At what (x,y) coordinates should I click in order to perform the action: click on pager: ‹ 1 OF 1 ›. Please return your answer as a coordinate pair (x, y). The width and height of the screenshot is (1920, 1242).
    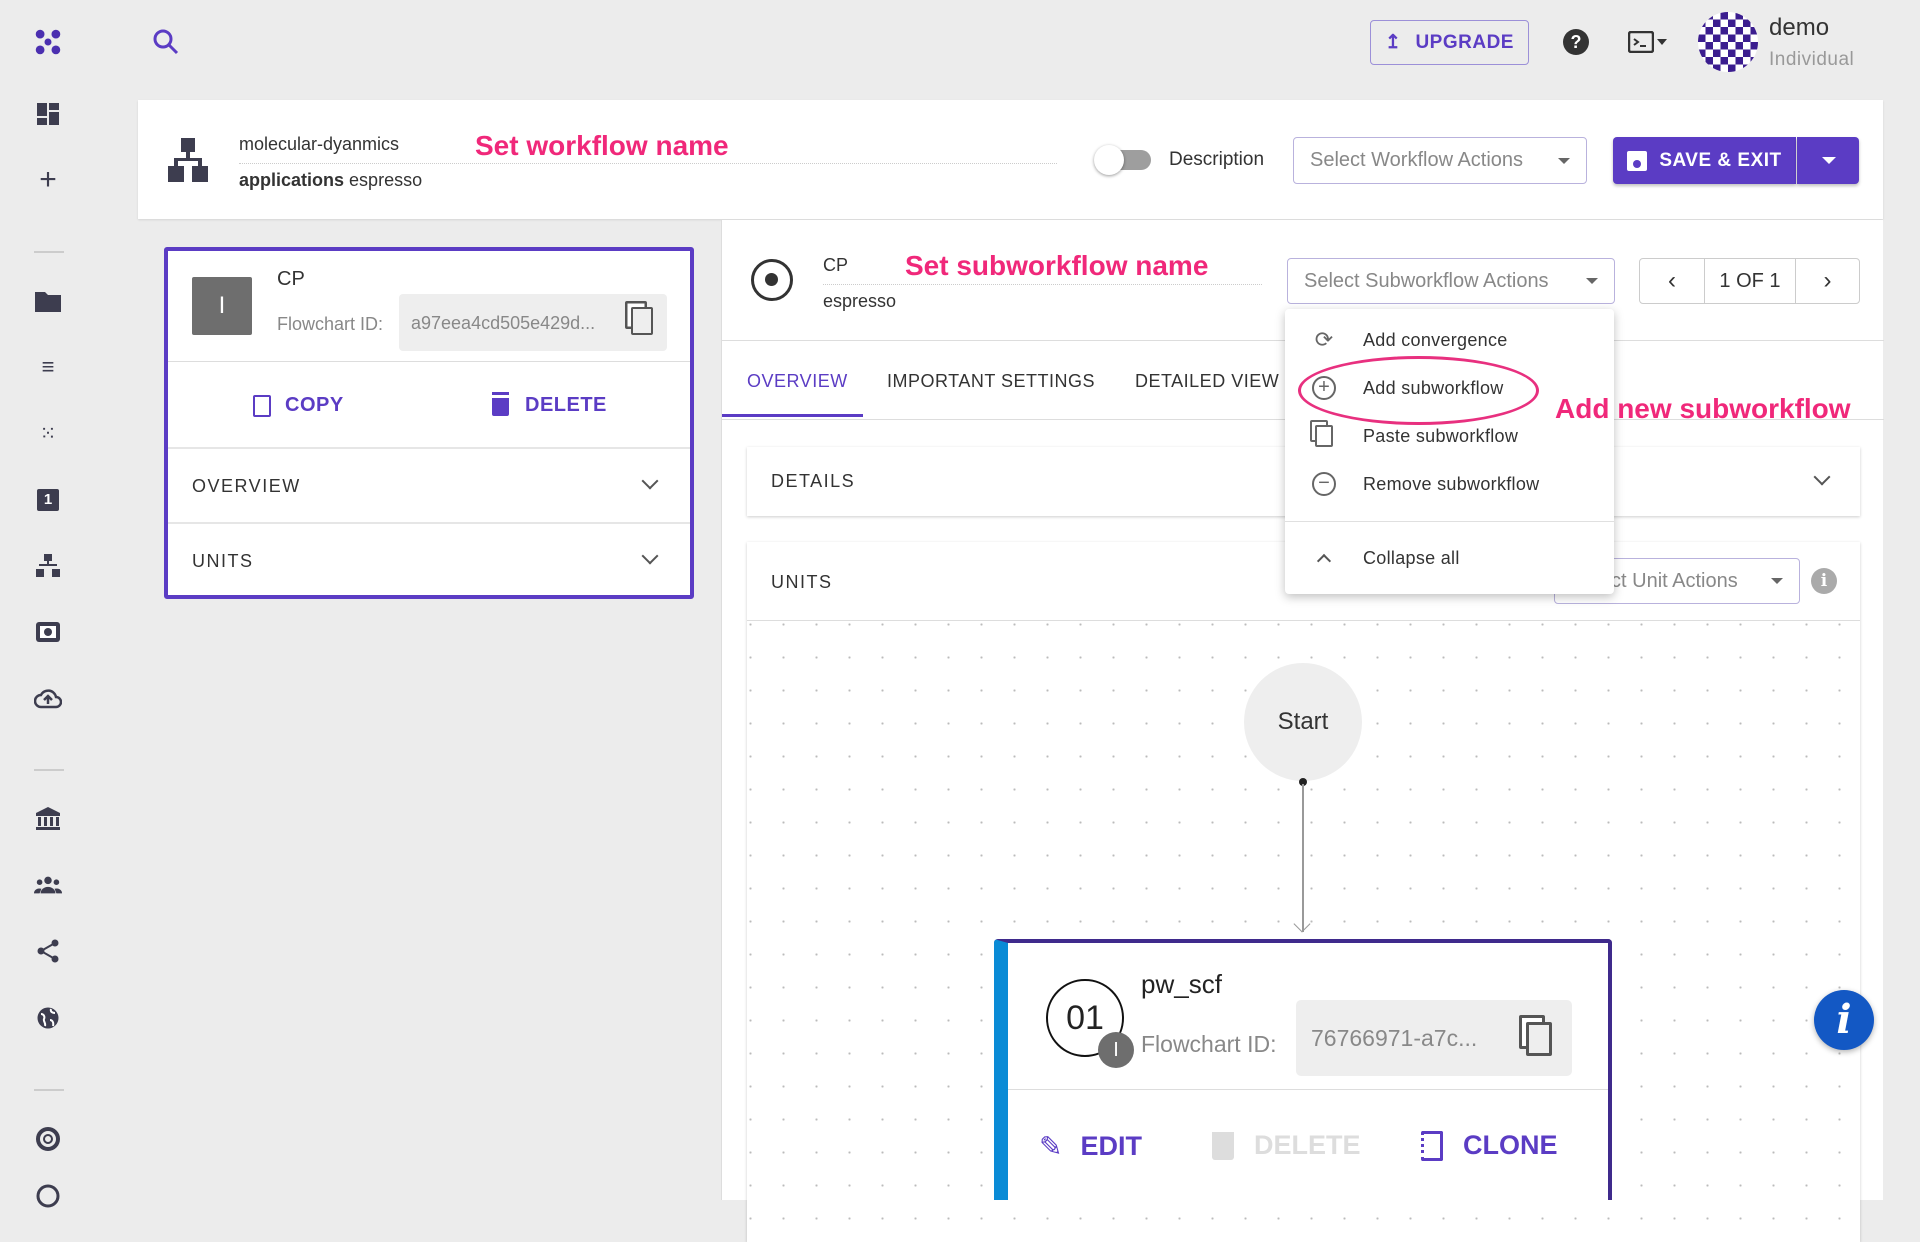
    Looking at the image, I should click on (1749, 281).